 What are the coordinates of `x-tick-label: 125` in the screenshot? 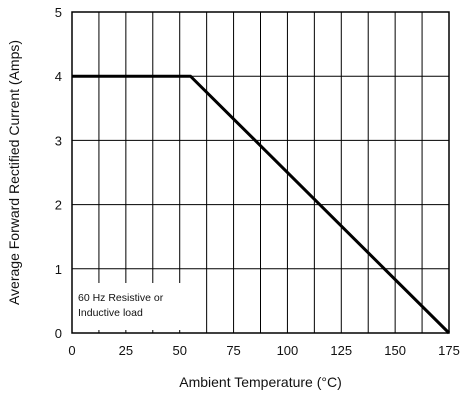 It's located at (341, 350).